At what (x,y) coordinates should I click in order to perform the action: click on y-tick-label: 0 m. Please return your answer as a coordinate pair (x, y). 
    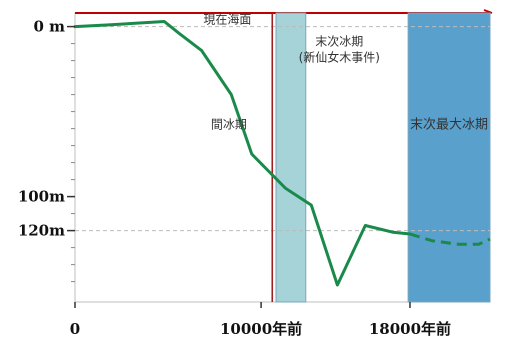
    Looking at the image, I should click on (49, 27).